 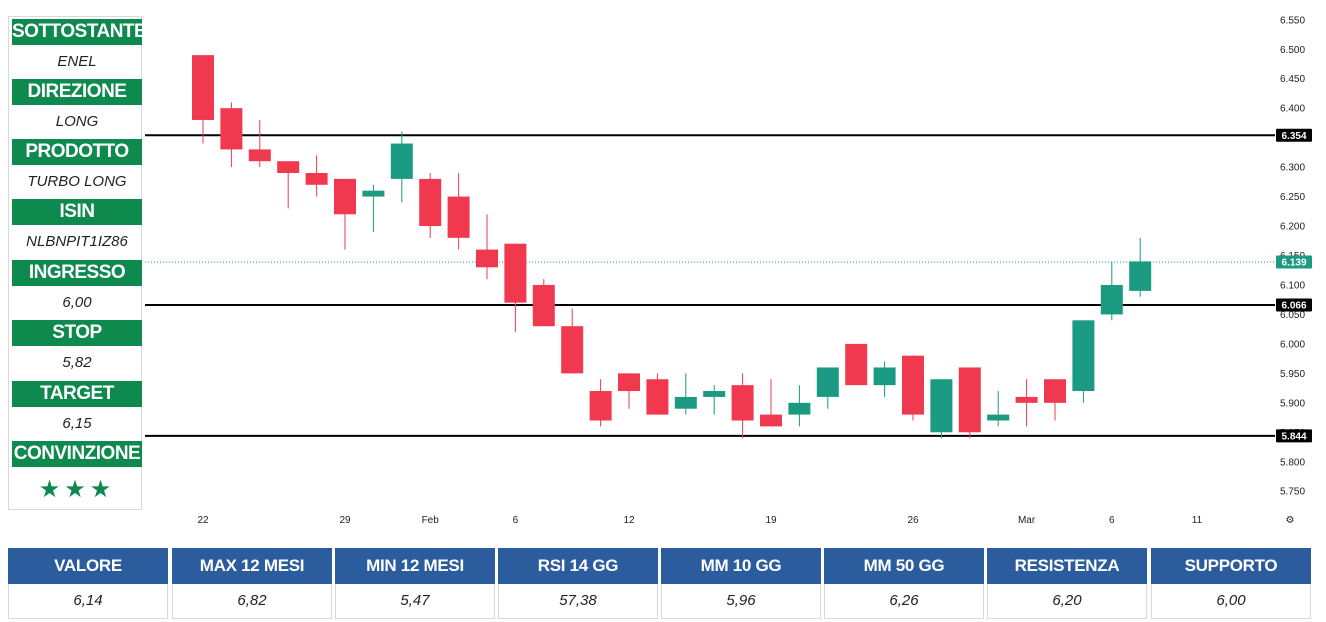 I want to click on stop-value: 5,82, so click(x=77, y=362).